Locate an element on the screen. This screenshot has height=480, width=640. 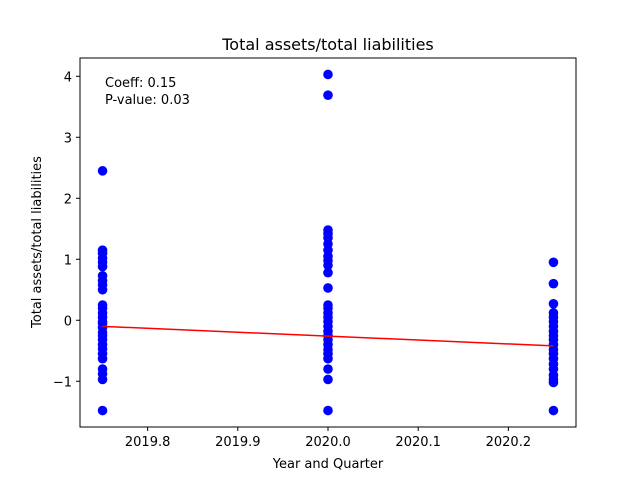
chart-title: Total assets/total liabilities is located at coordinates (327, 44).